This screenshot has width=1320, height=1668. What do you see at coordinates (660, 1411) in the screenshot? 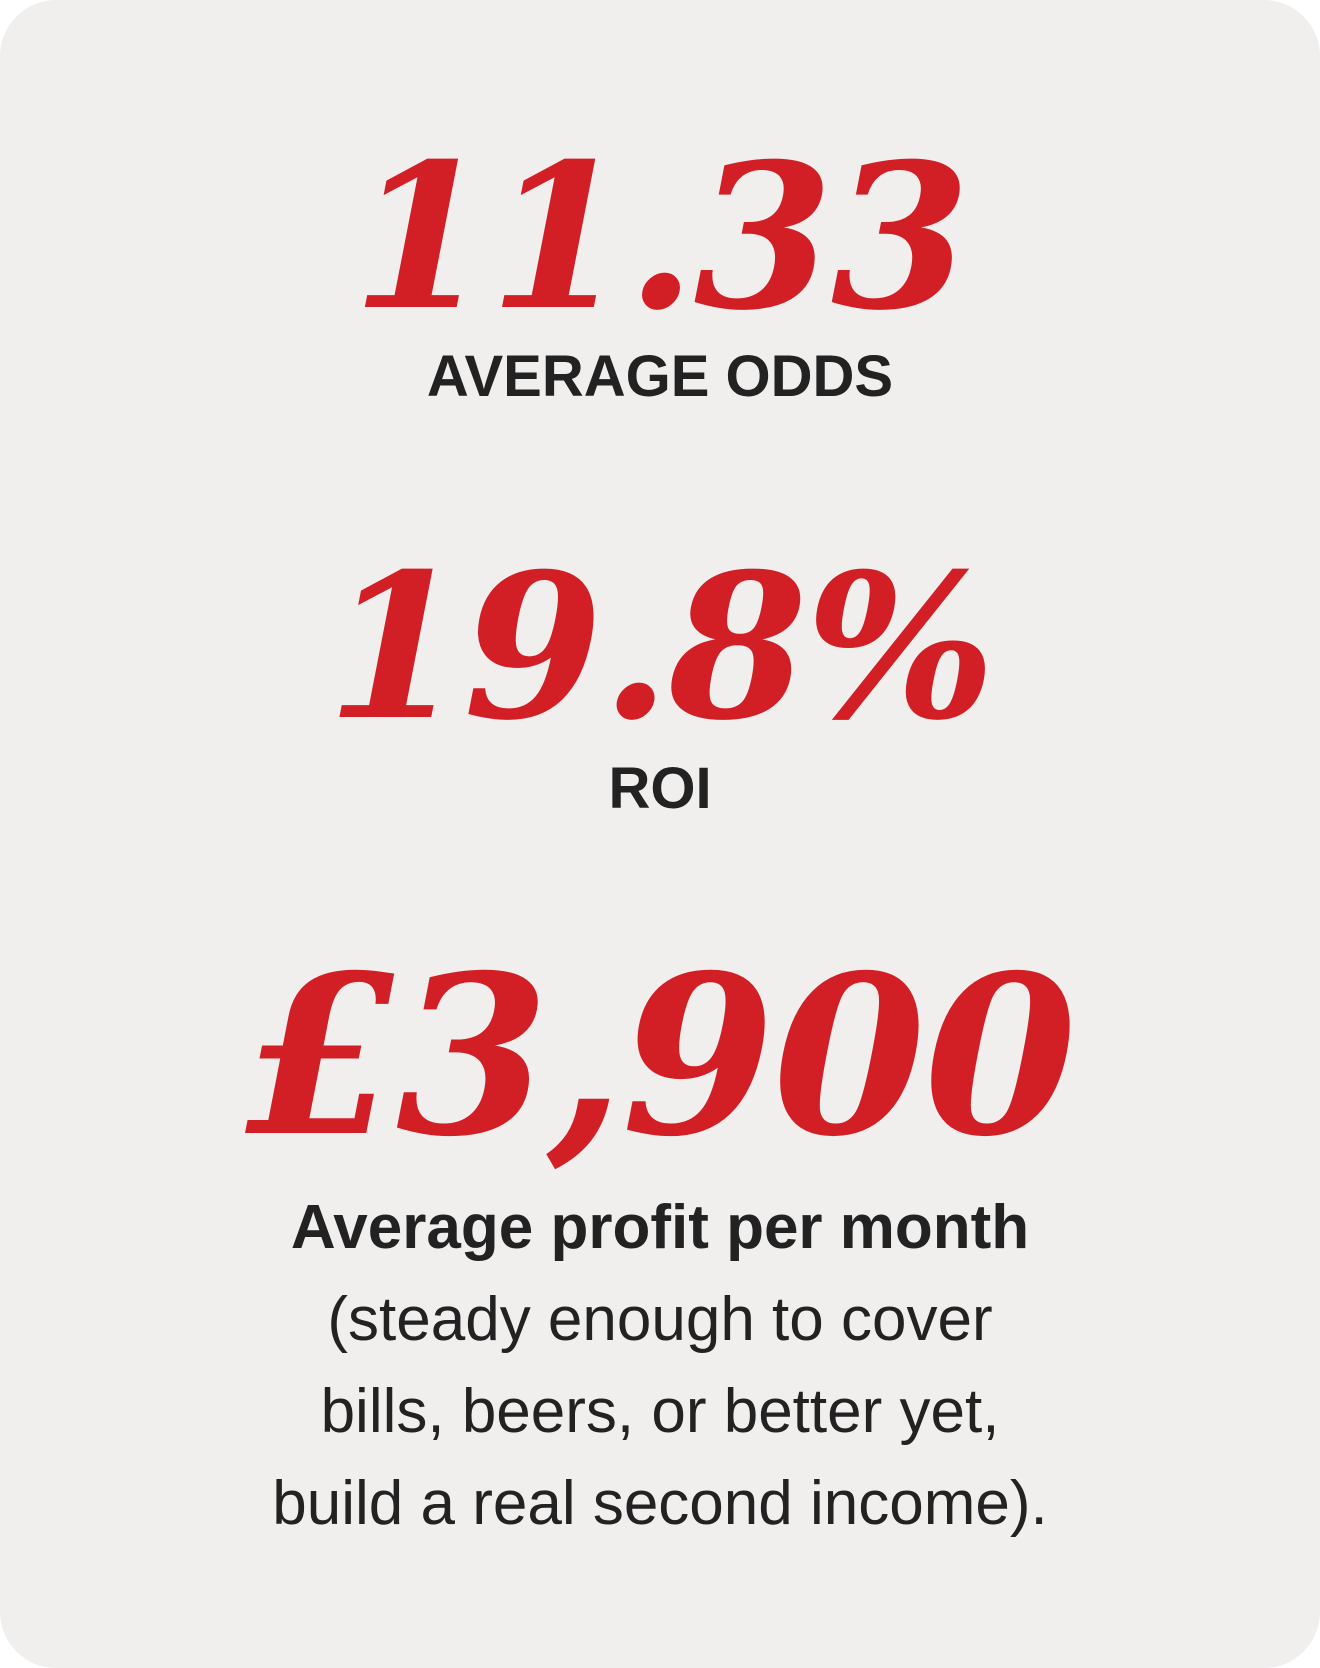
I see `description-line: bills, beers, or better yet,` at bounding box center [660, 1411].